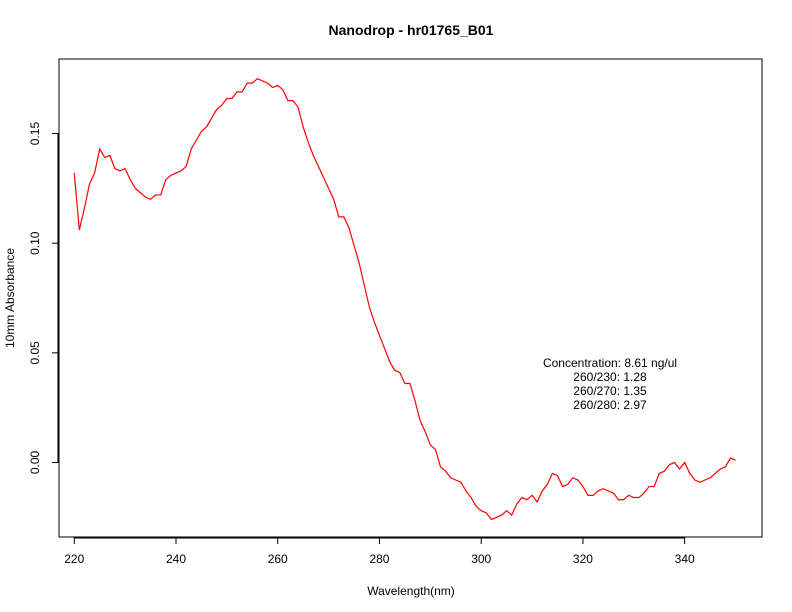 This screenshot has width=792, height=612. What do you see at coordinates (74, 559) in the screenshot?
I see `x-tick-label: 220` at bounding box center [74, 559].